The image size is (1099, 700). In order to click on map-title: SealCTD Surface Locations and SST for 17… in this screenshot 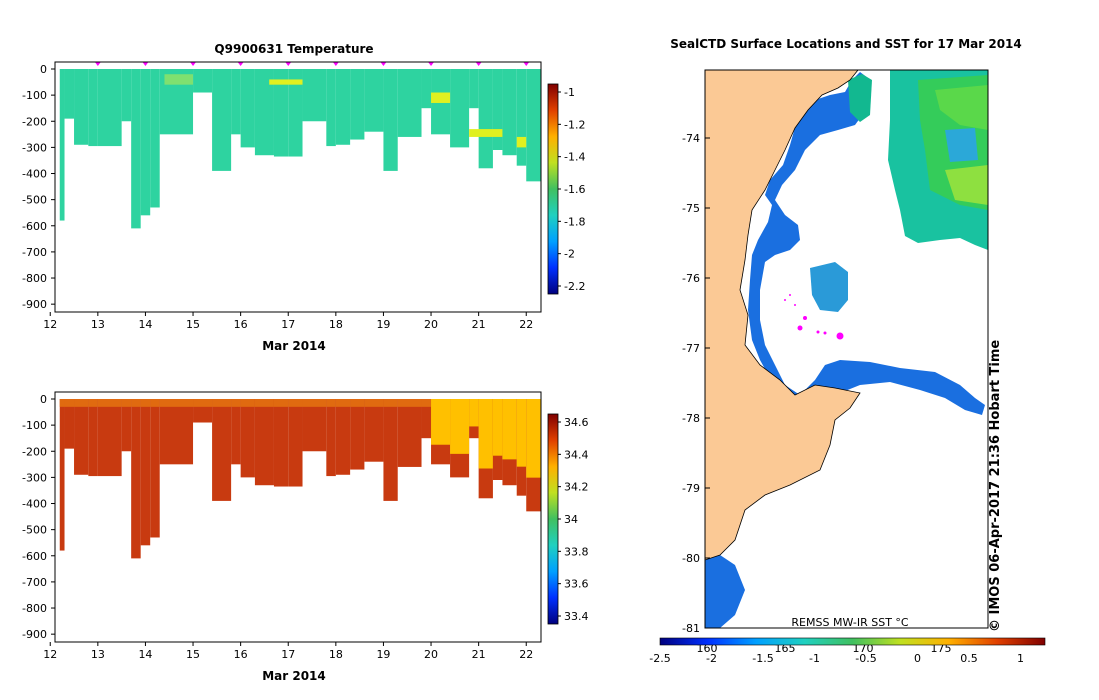, I will do `click(846, 44)`.